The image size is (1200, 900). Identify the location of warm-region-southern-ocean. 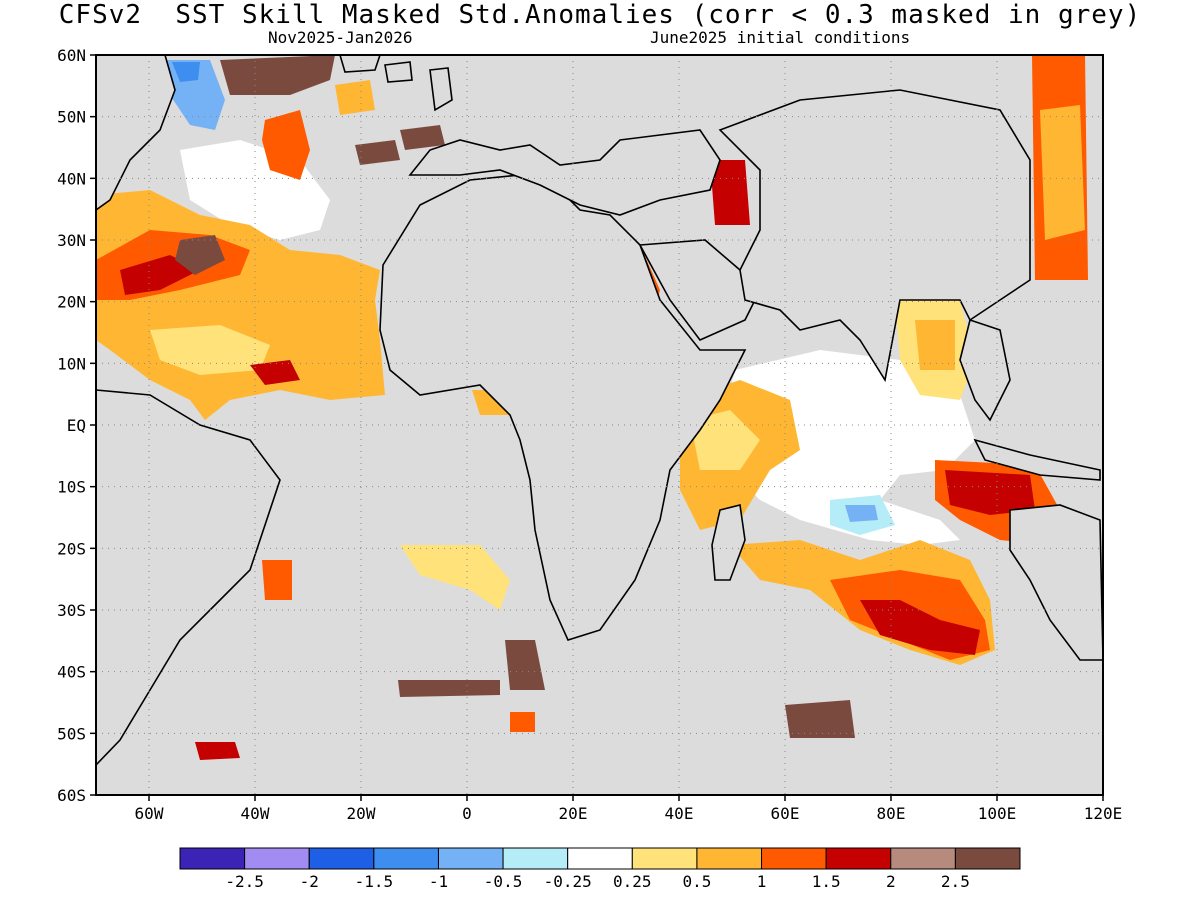
(217, 751).